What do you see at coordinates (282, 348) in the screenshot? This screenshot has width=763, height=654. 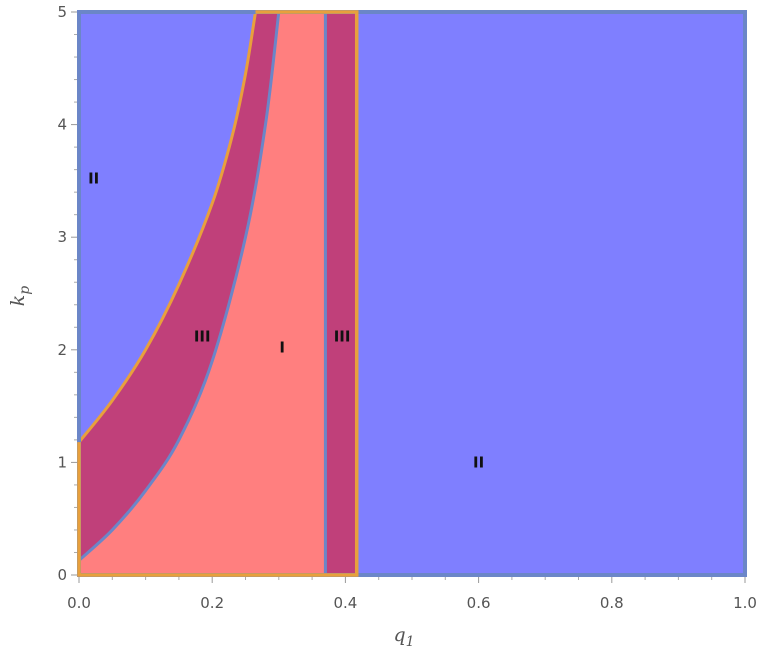 I see `region-label: I` at bounding box center [282, 348].